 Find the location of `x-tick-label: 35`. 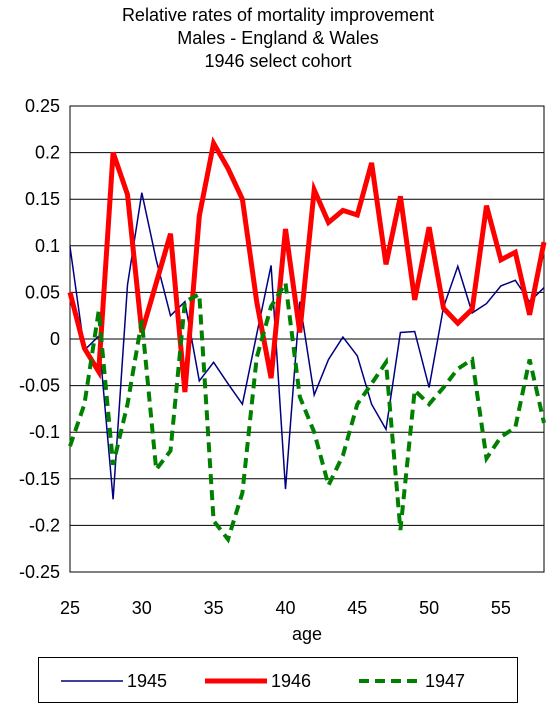

x-tick-label: 35 is located at coordinates (214, 608).